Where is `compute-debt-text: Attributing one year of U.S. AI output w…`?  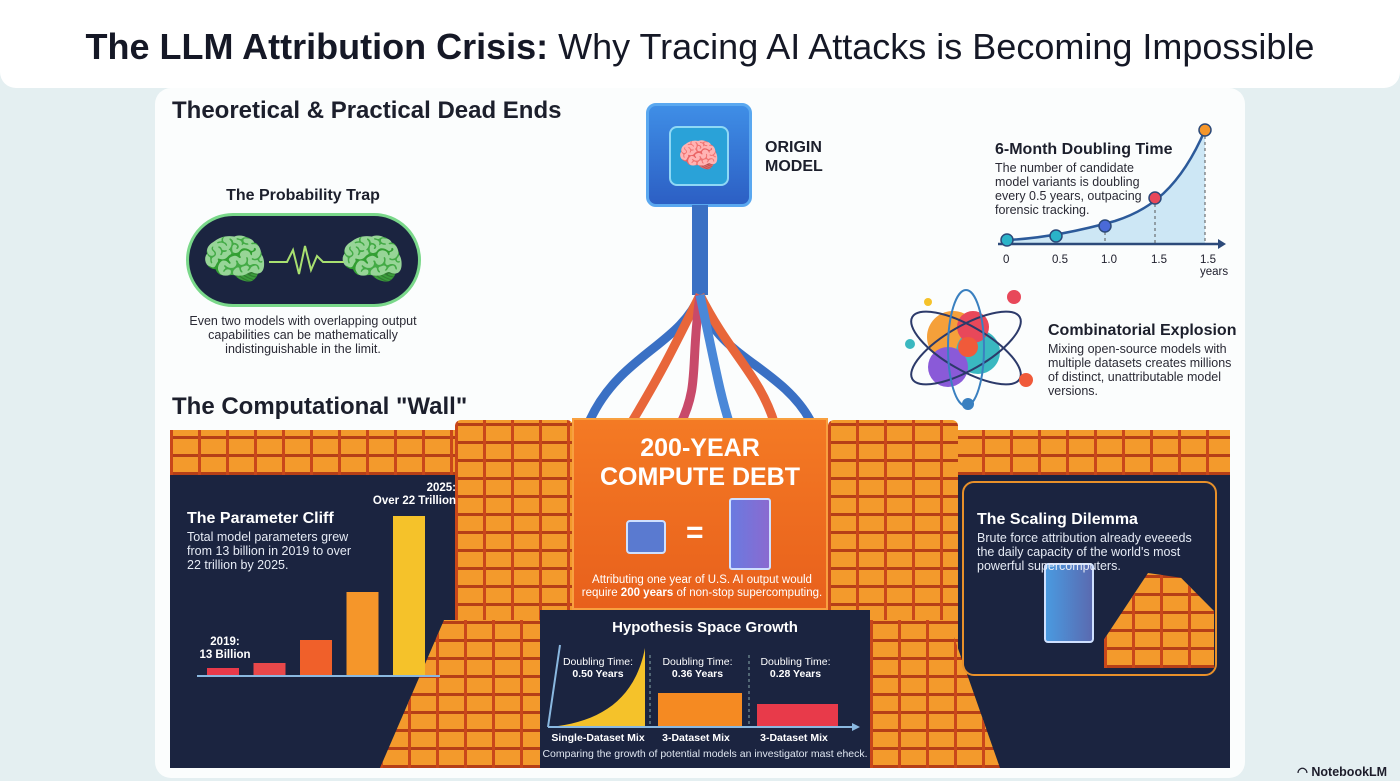
compute-debt-text: Attributing one year of U.S. AI output w… is located at coordinates (702, 586).